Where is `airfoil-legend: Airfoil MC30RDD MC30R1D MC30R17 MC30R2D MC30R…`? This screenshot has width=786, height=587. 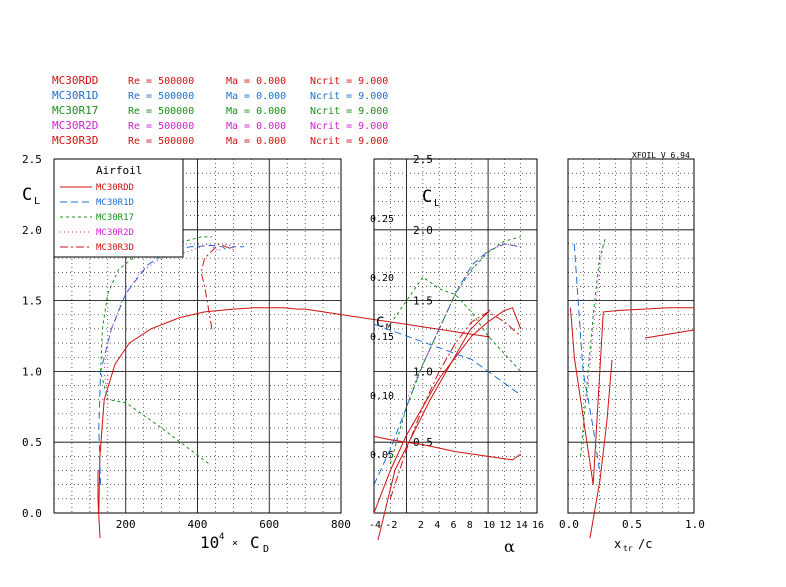
airfoil-legend: Airfoil MC30RDD MC30R1D MC30R17 MC30R2D MC30R… is located at coordinates (118, 208).